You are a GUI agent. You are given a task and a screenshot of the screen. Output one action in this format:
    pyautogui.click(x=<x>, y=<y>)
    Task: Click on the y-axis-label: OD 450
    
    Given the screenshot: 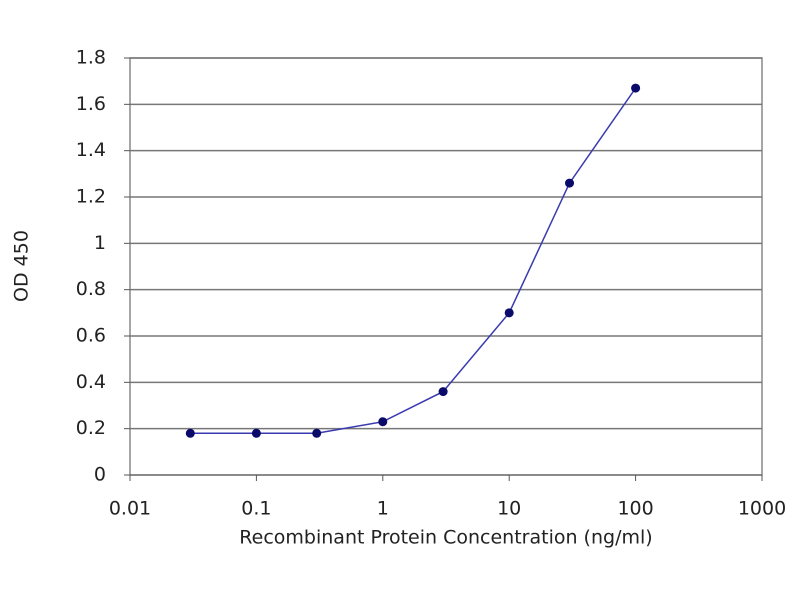 What is the action you would take?
    pyautogui.click(x=22, y=266)
    